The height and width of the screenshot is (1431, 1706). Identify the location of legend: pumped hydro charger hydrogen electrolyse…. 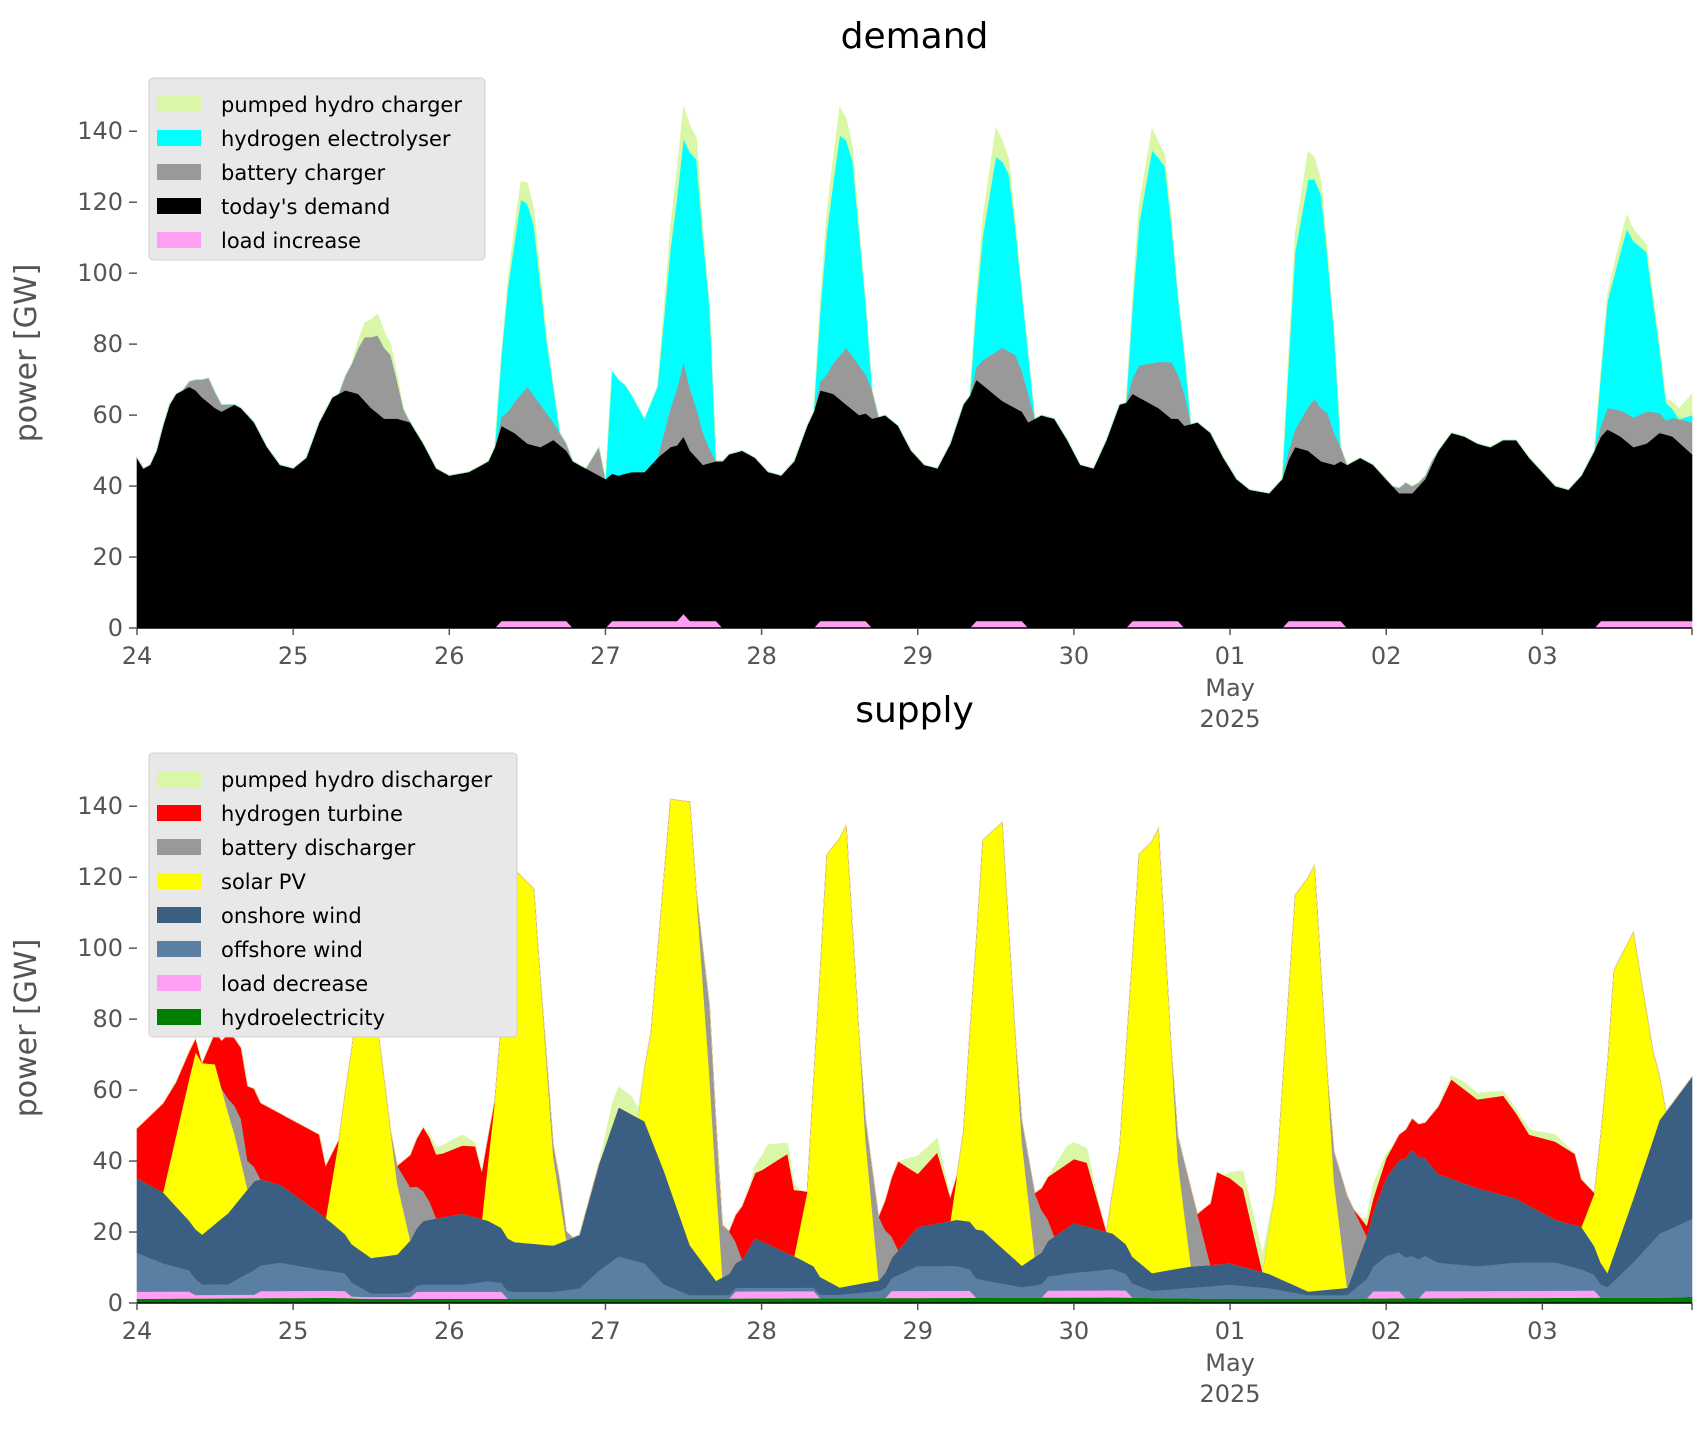
(317, 169).